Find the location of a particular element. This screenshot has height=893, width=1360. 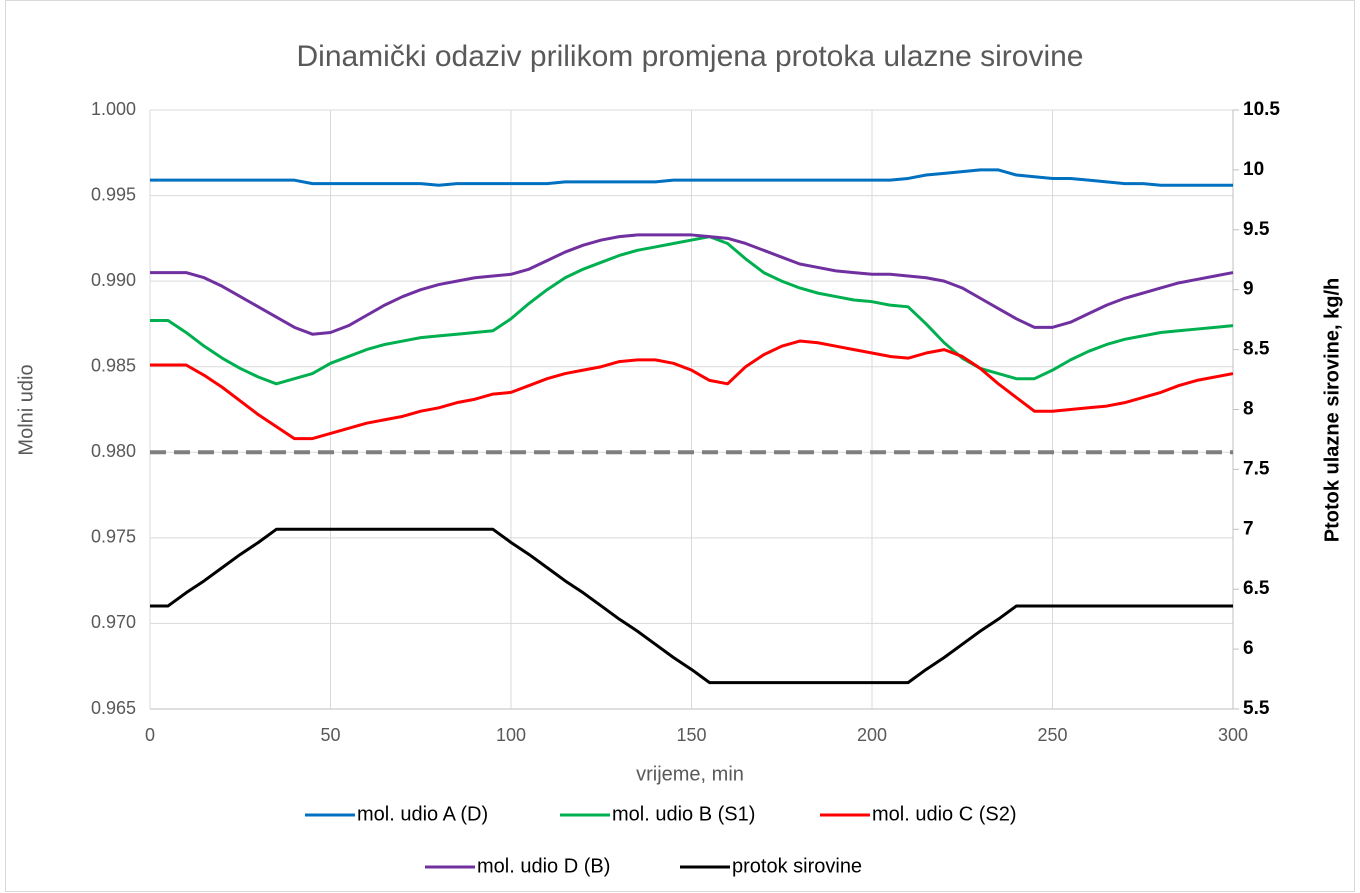

y2-tick-label: 7.5 is located at coordinates (1256, 468).